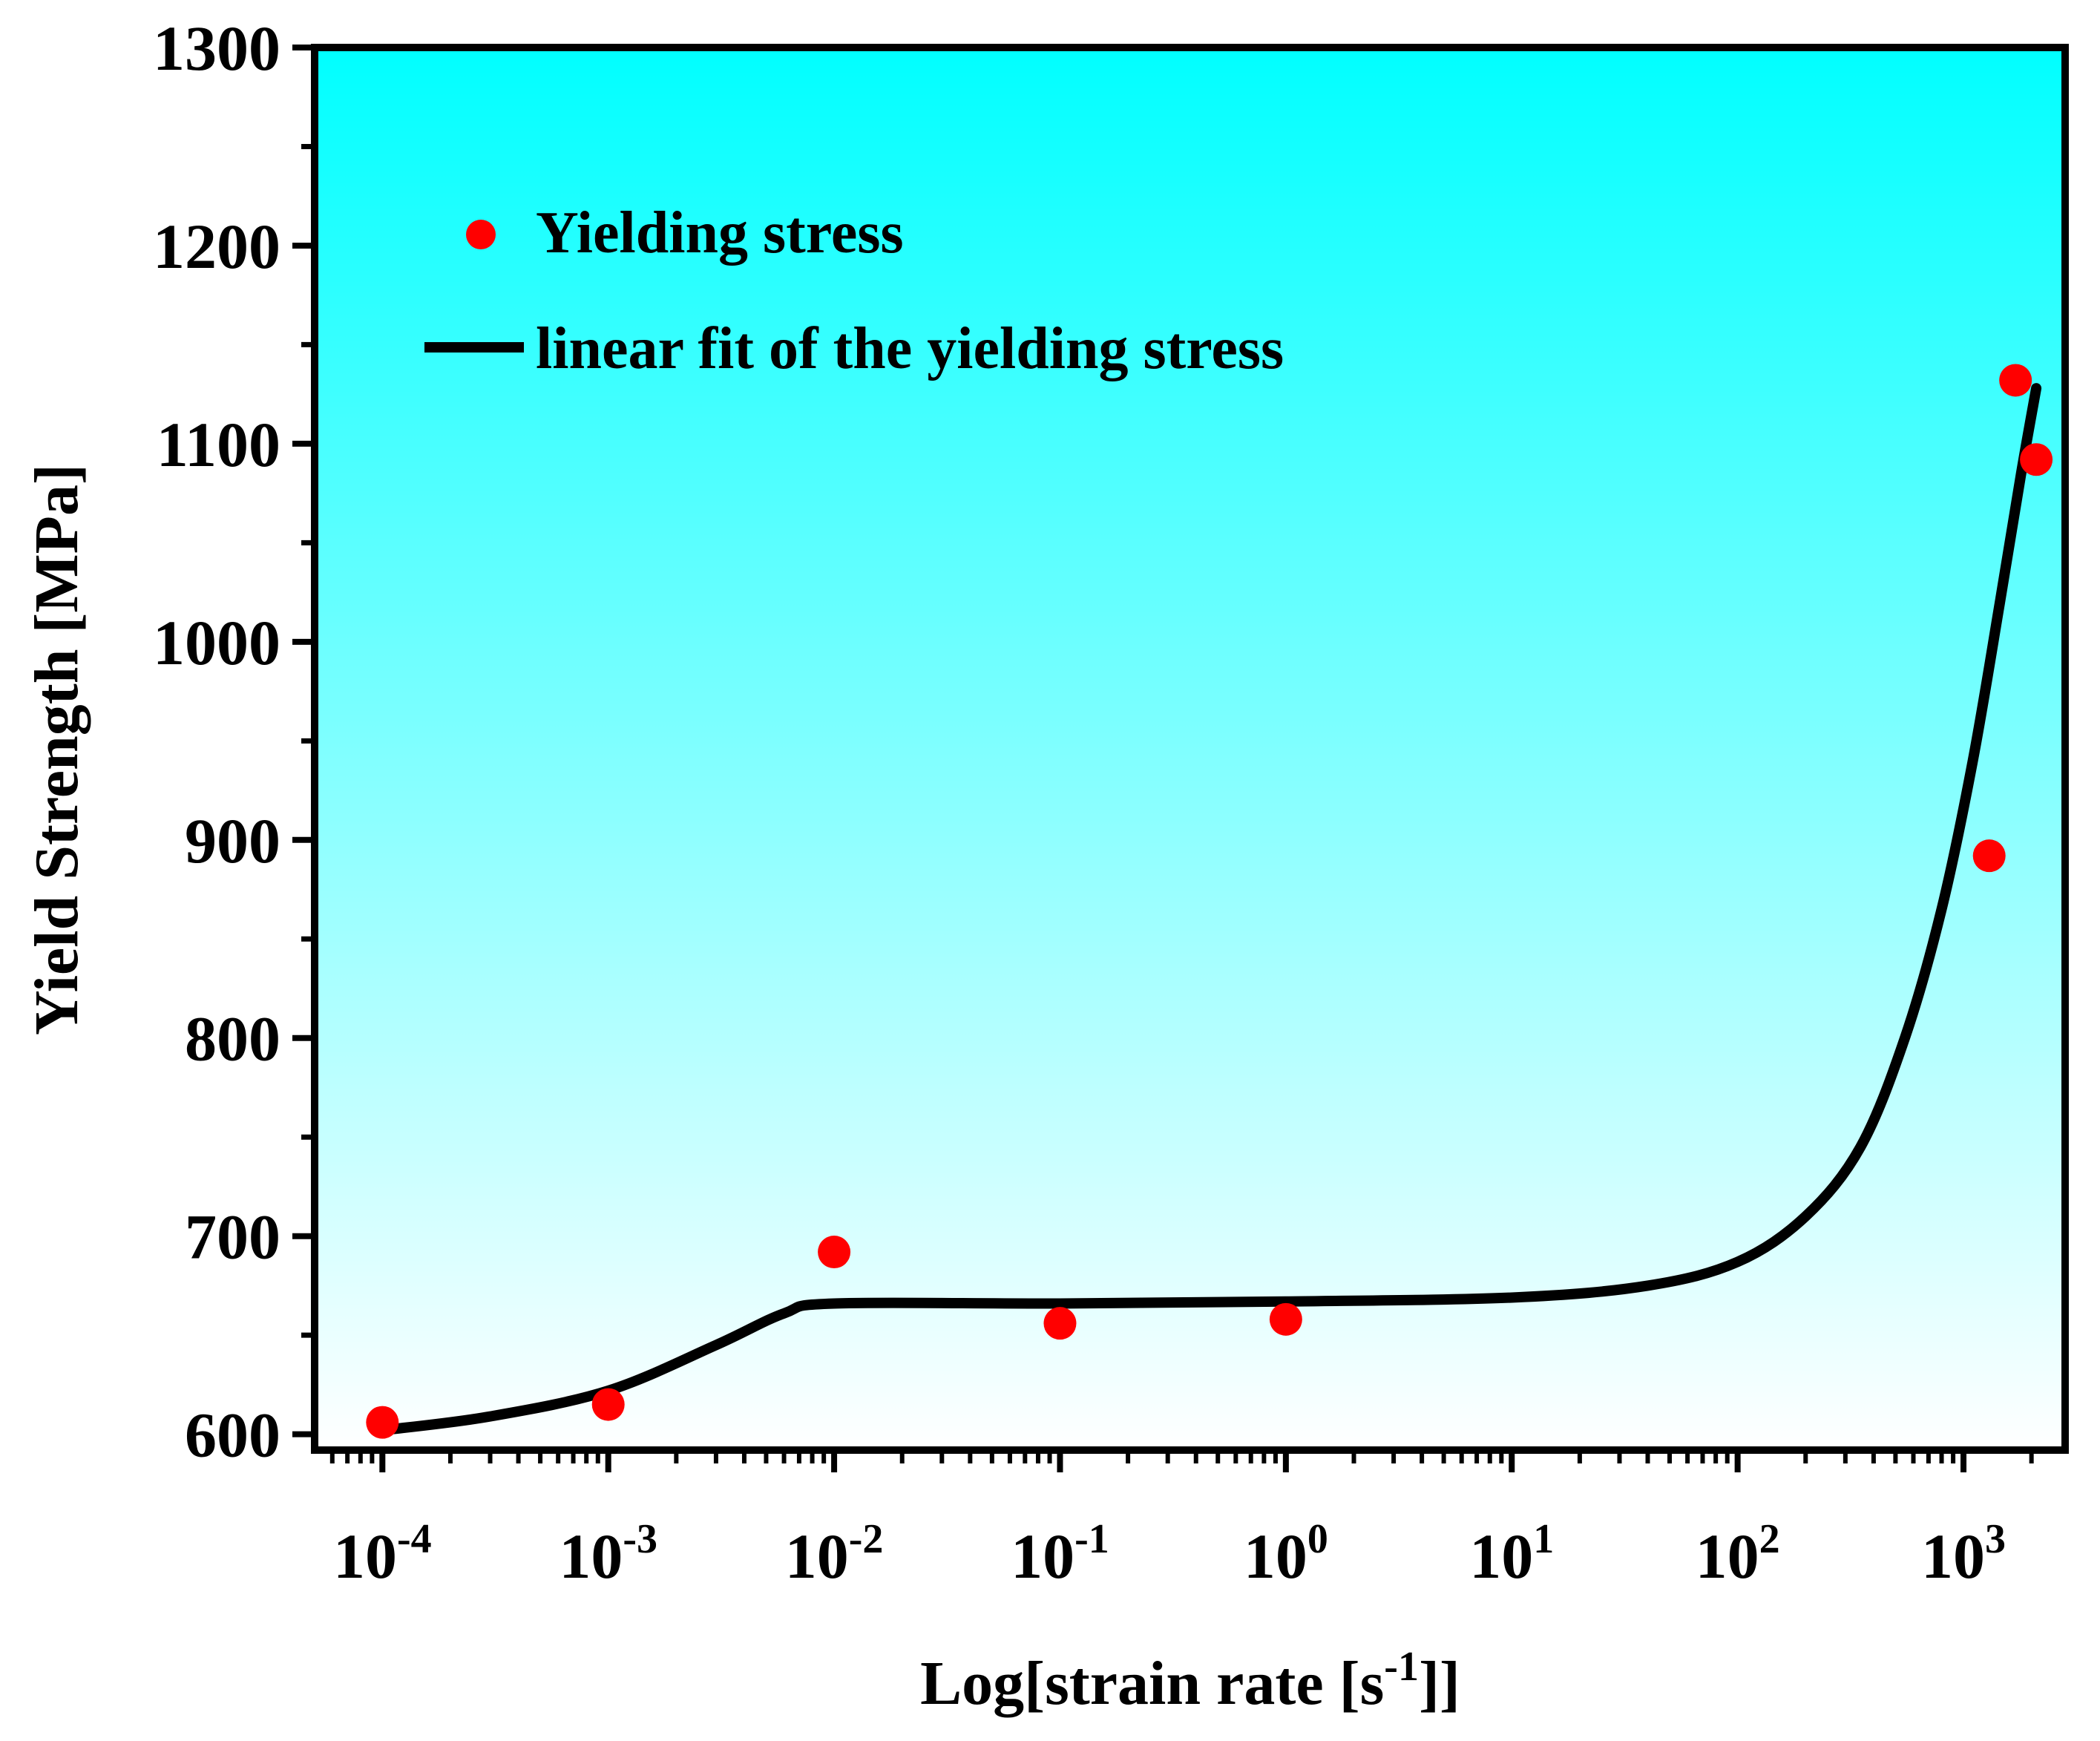 Image resolution: width=2100 pixels, height=1741 pixels. What do you see at coordinates (910, 348) in the screenshot?
I see `legend-label-line: linear fit of the yielding stress` at bounding box center [910, 348].